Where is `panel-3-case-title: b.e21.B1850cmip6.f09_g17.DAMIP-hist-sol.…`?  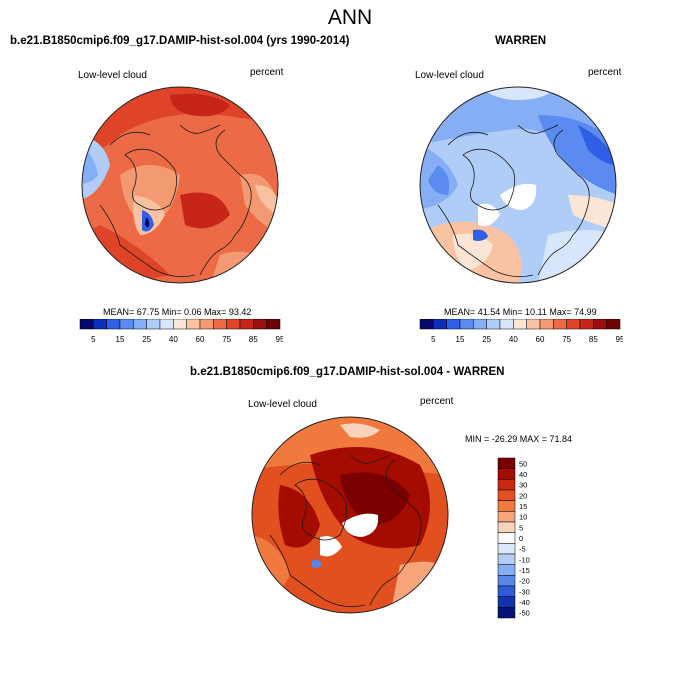
panel-3-case-title: b.e21.B1850cmip6.f09_g17.DAMIP-hist-sol.… is located at coordinates (347, 372).